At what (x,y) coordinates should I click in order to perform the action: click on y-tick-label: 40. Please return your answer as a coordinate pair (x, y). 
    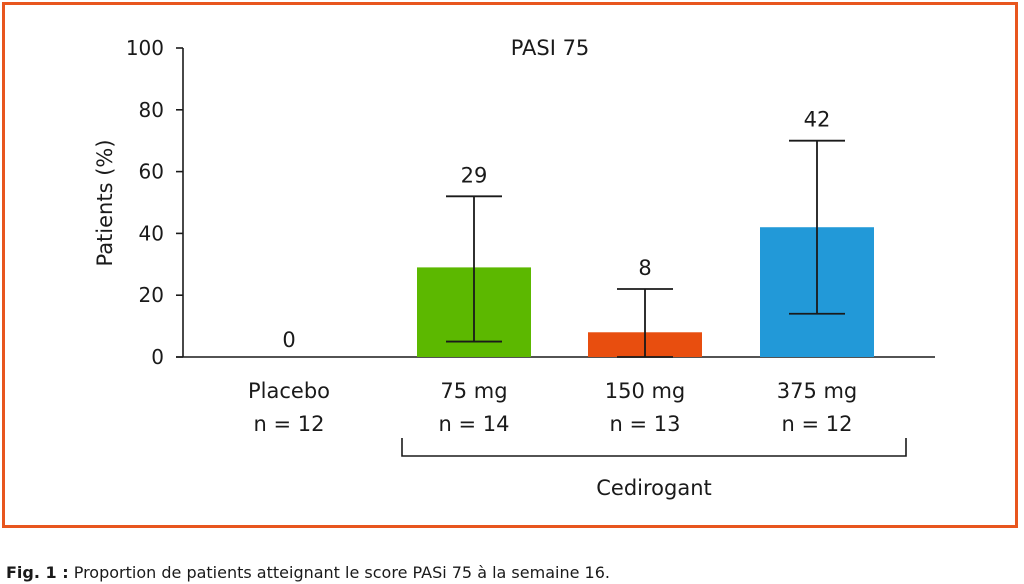
    Looking at the image, I should click on (151, 233).